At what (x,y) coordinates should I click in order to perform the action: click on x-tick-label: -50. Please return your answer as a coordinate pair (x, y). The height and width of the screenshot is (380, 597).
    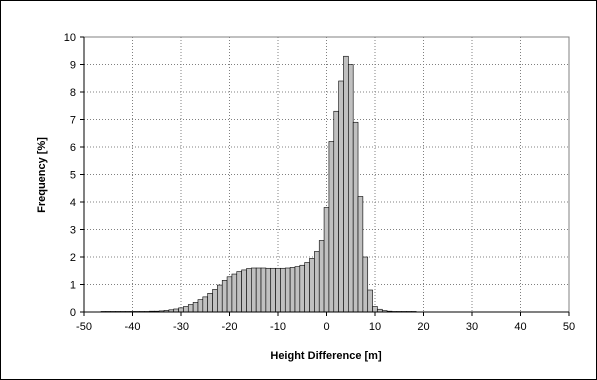
    Looking at the image, I should click on (84, 327).